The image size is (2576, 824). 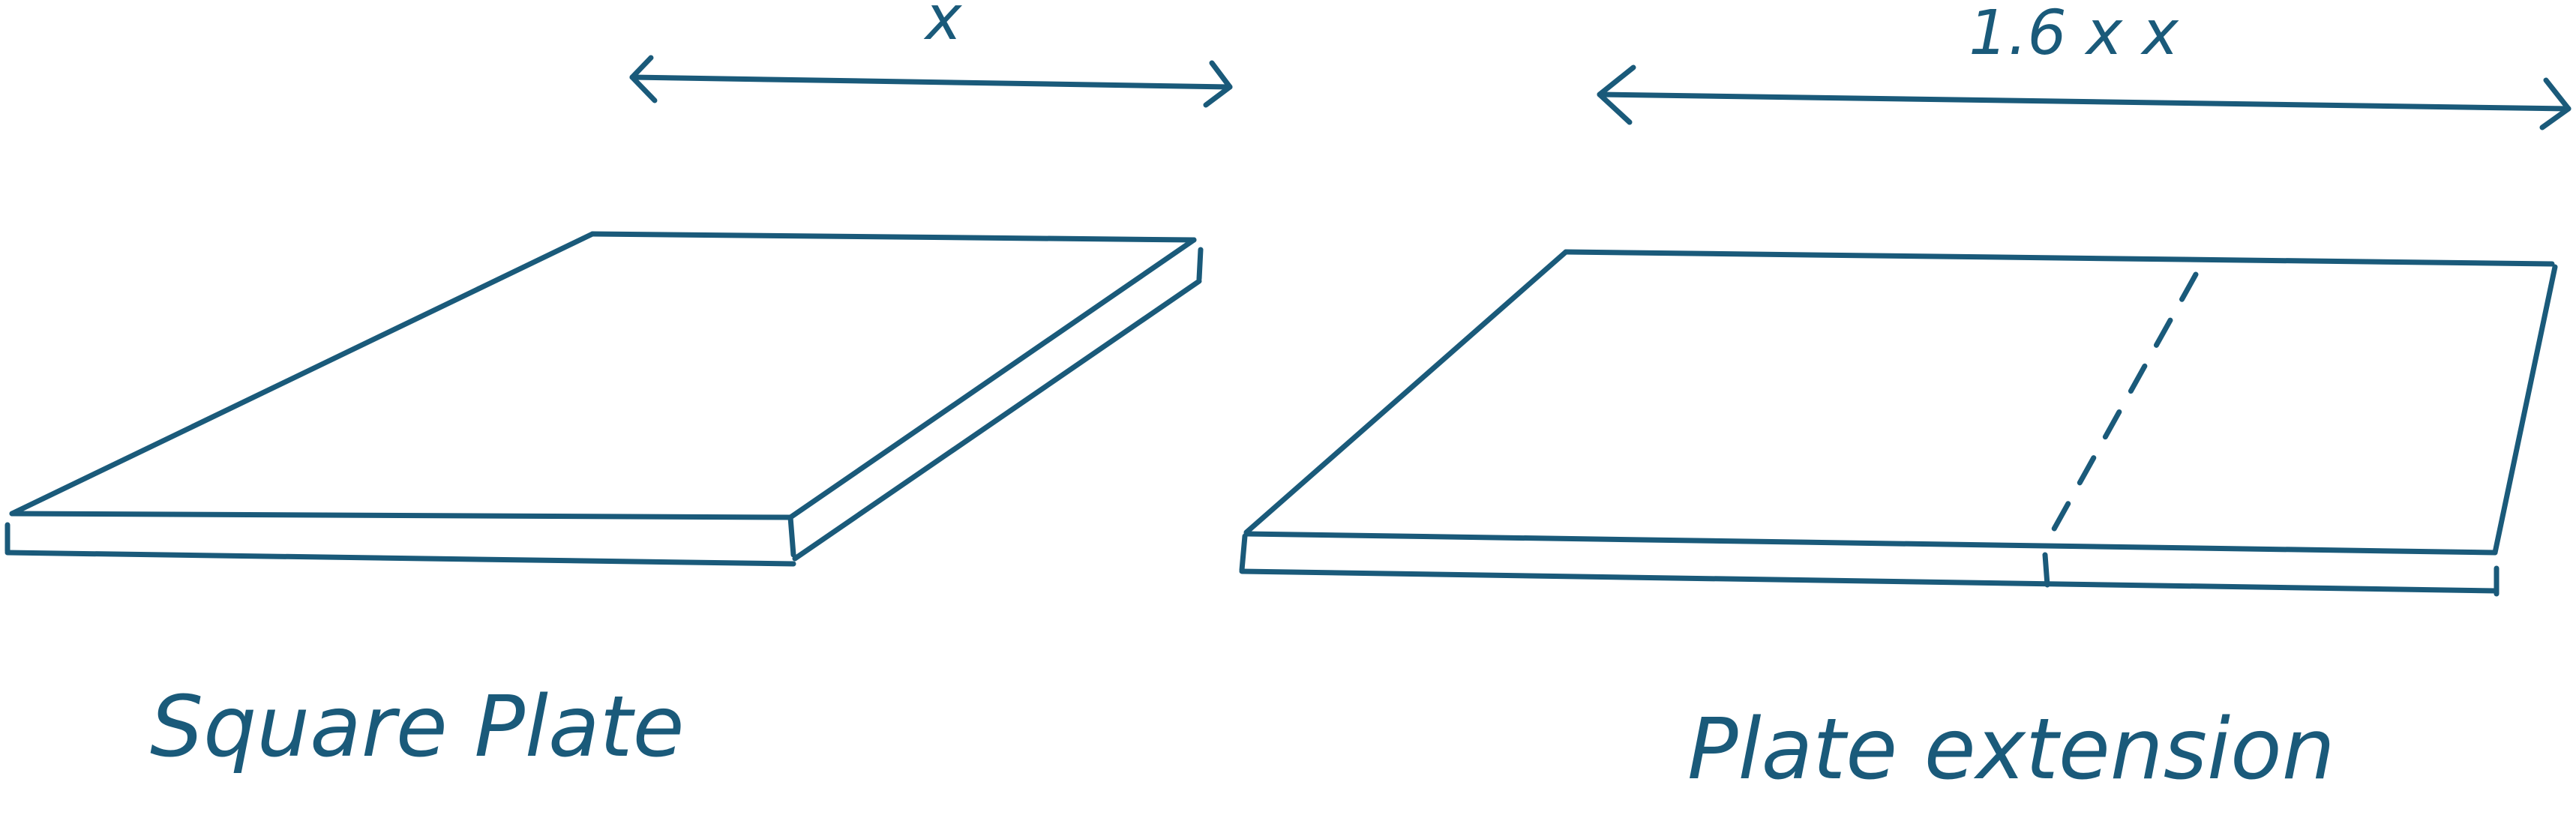 What do you see at coordinates (943, 27) in the screenshot?
I see `square-plate-dimension-label: x` at bounding box center [943, 27].